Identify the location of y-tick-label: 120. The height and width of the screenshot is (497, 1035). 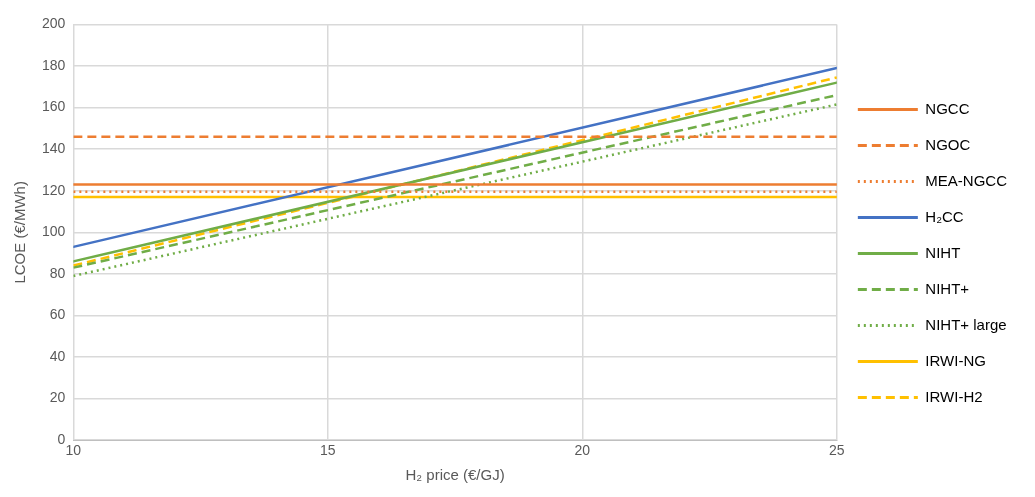
(54, 189).